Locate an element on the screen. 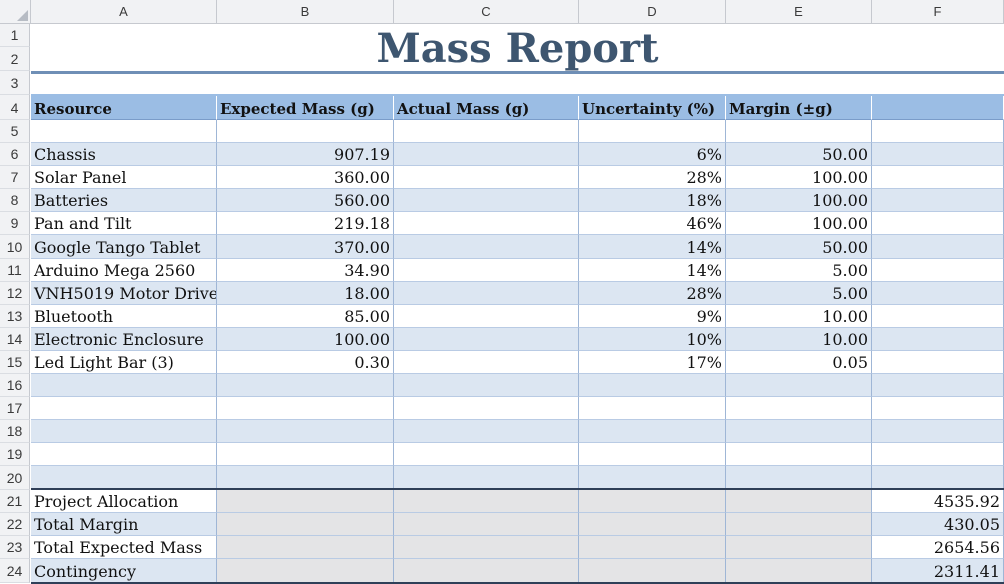 This screenshot has width=1004, height=584. row-3-spacer is located at coordinates (517, 85).